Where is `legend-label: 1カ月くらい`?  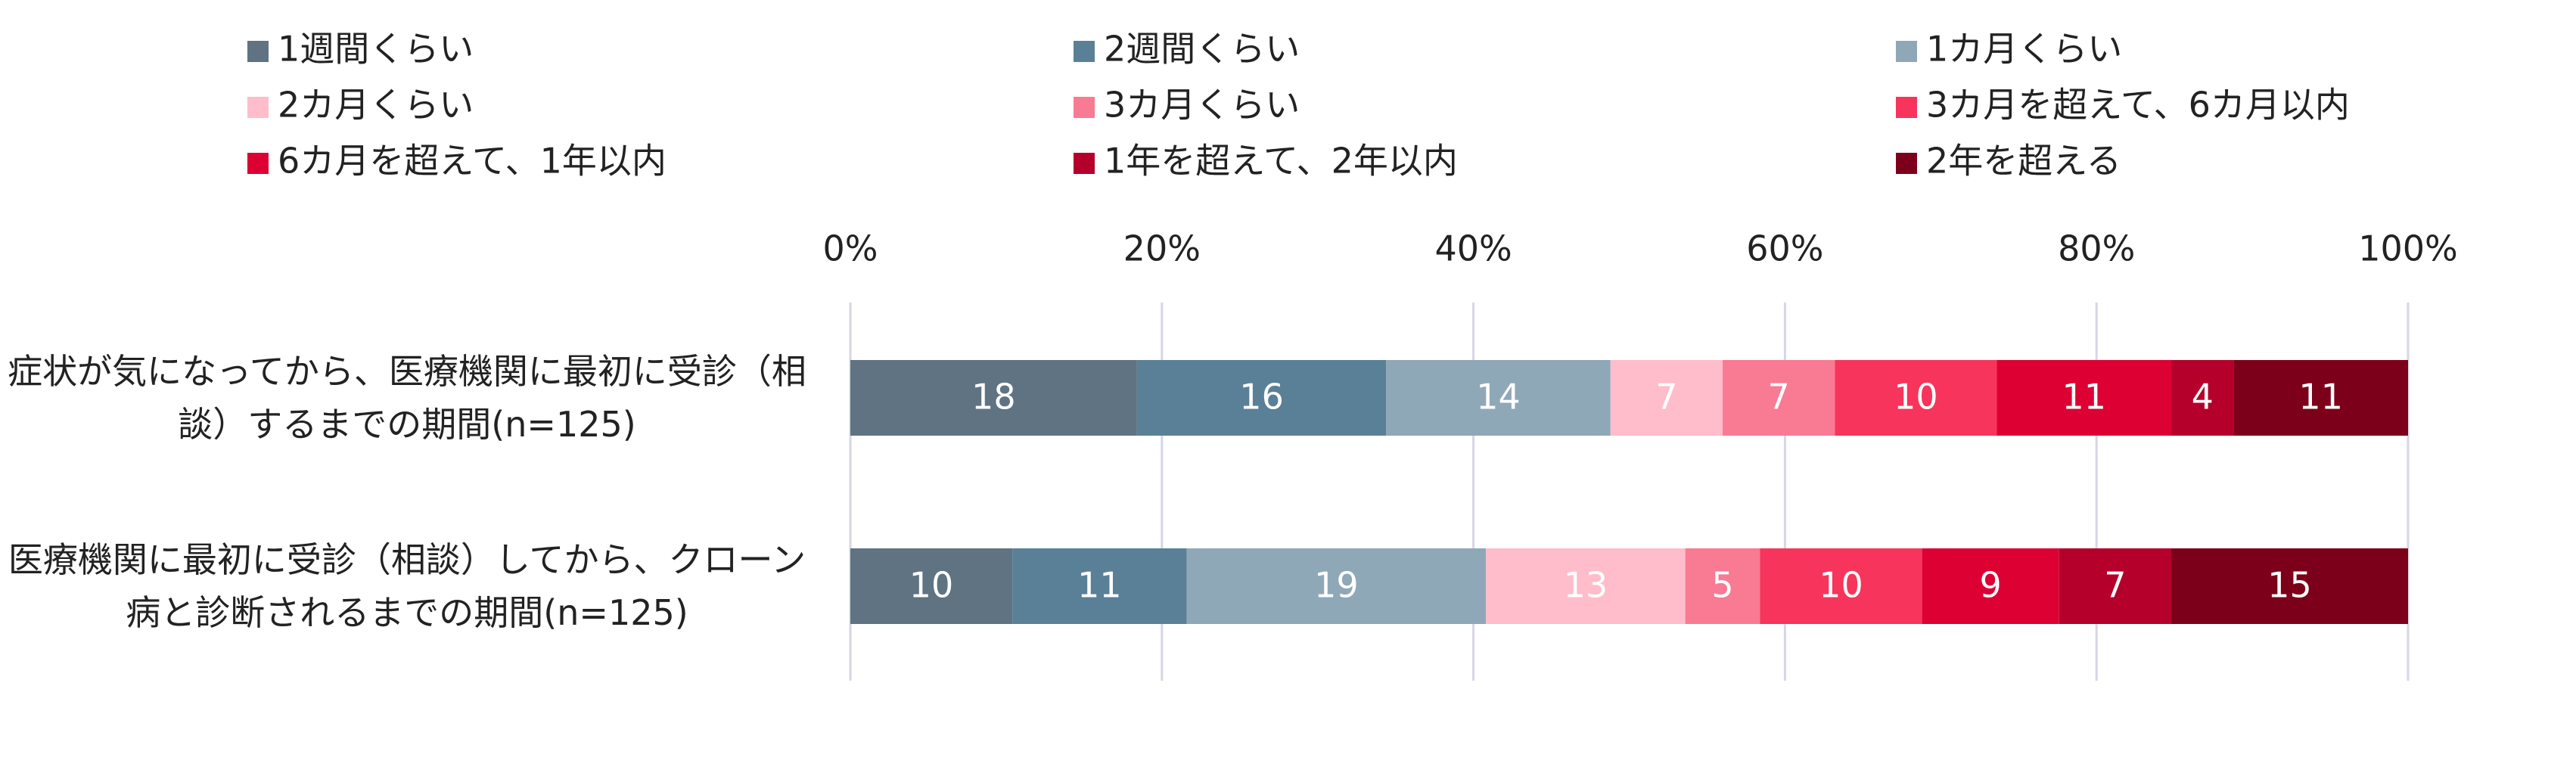 legend-label: 1カ月くらい is located at coordinates (2024, 49).